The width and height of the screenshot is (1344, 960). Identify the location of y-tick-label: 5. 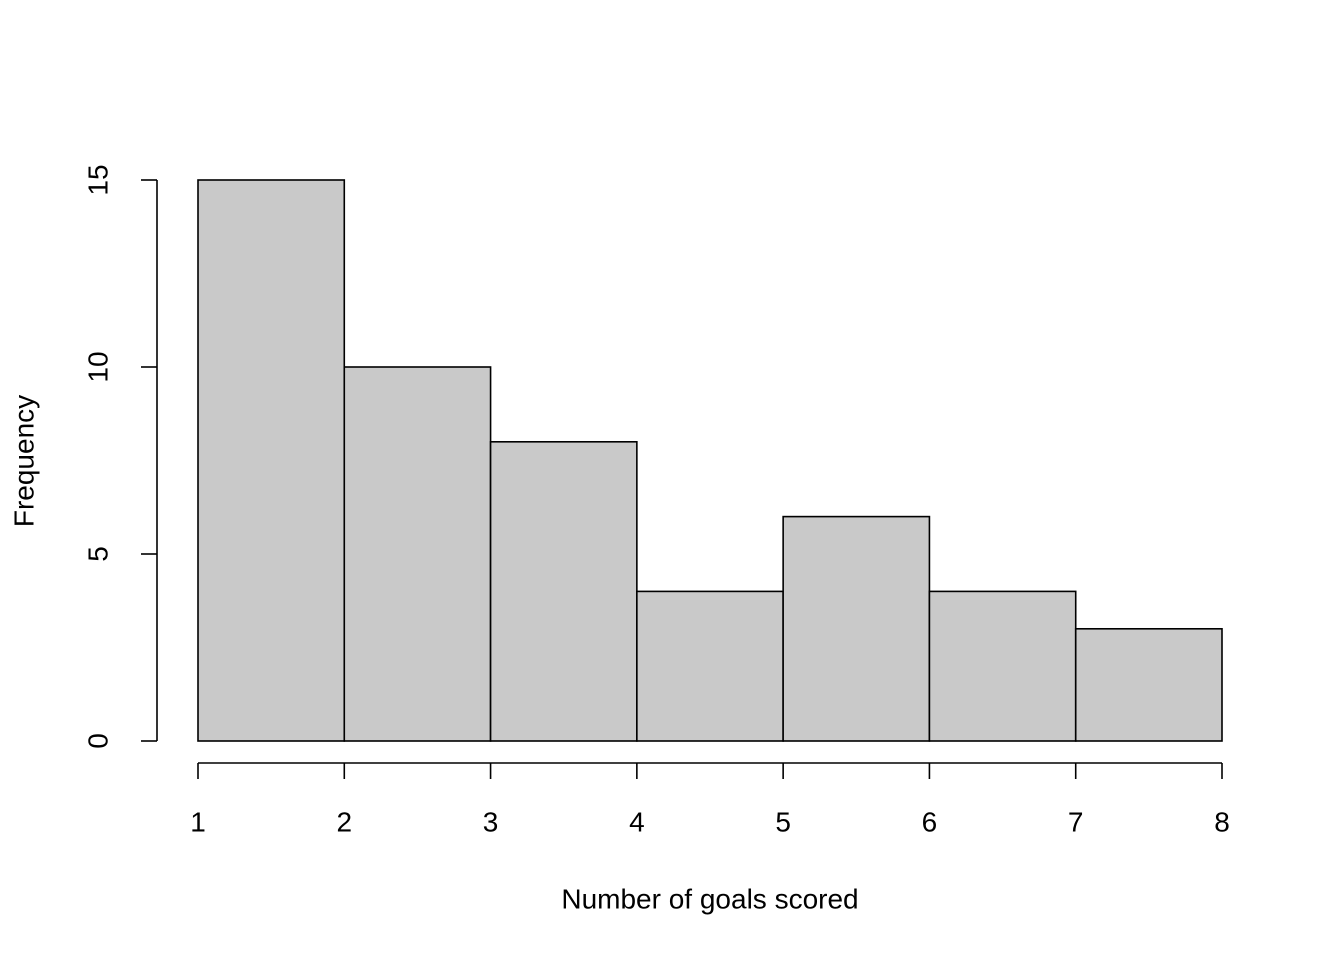
(97, 554).